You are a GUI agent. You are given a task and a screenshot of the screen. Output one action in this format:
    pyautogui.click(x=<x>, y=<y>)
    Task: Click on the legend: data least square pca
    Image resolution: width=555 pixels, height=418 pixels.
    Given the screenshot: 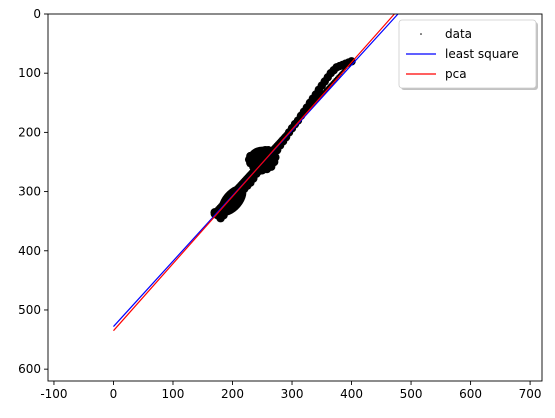 What is the action you would take?
    pyautogui.click(x=468, y=54)
    